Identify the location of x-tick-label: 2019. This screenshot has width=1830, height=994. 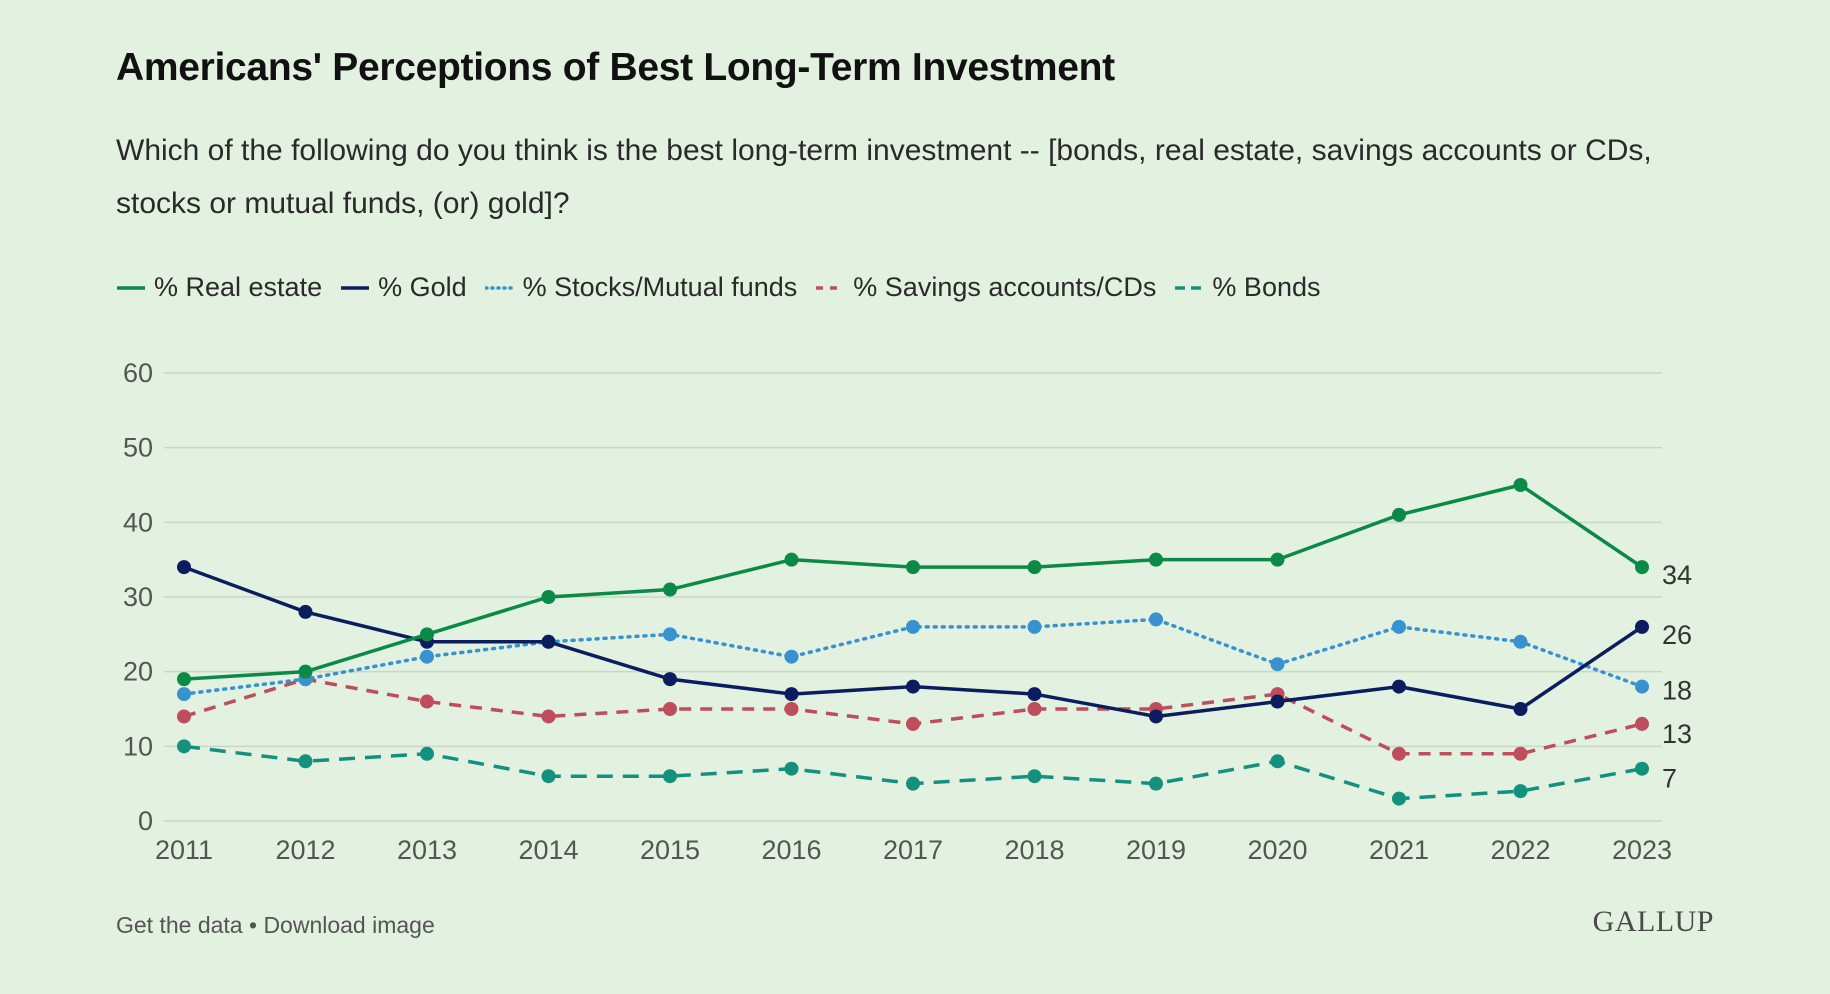
(1156, 850).